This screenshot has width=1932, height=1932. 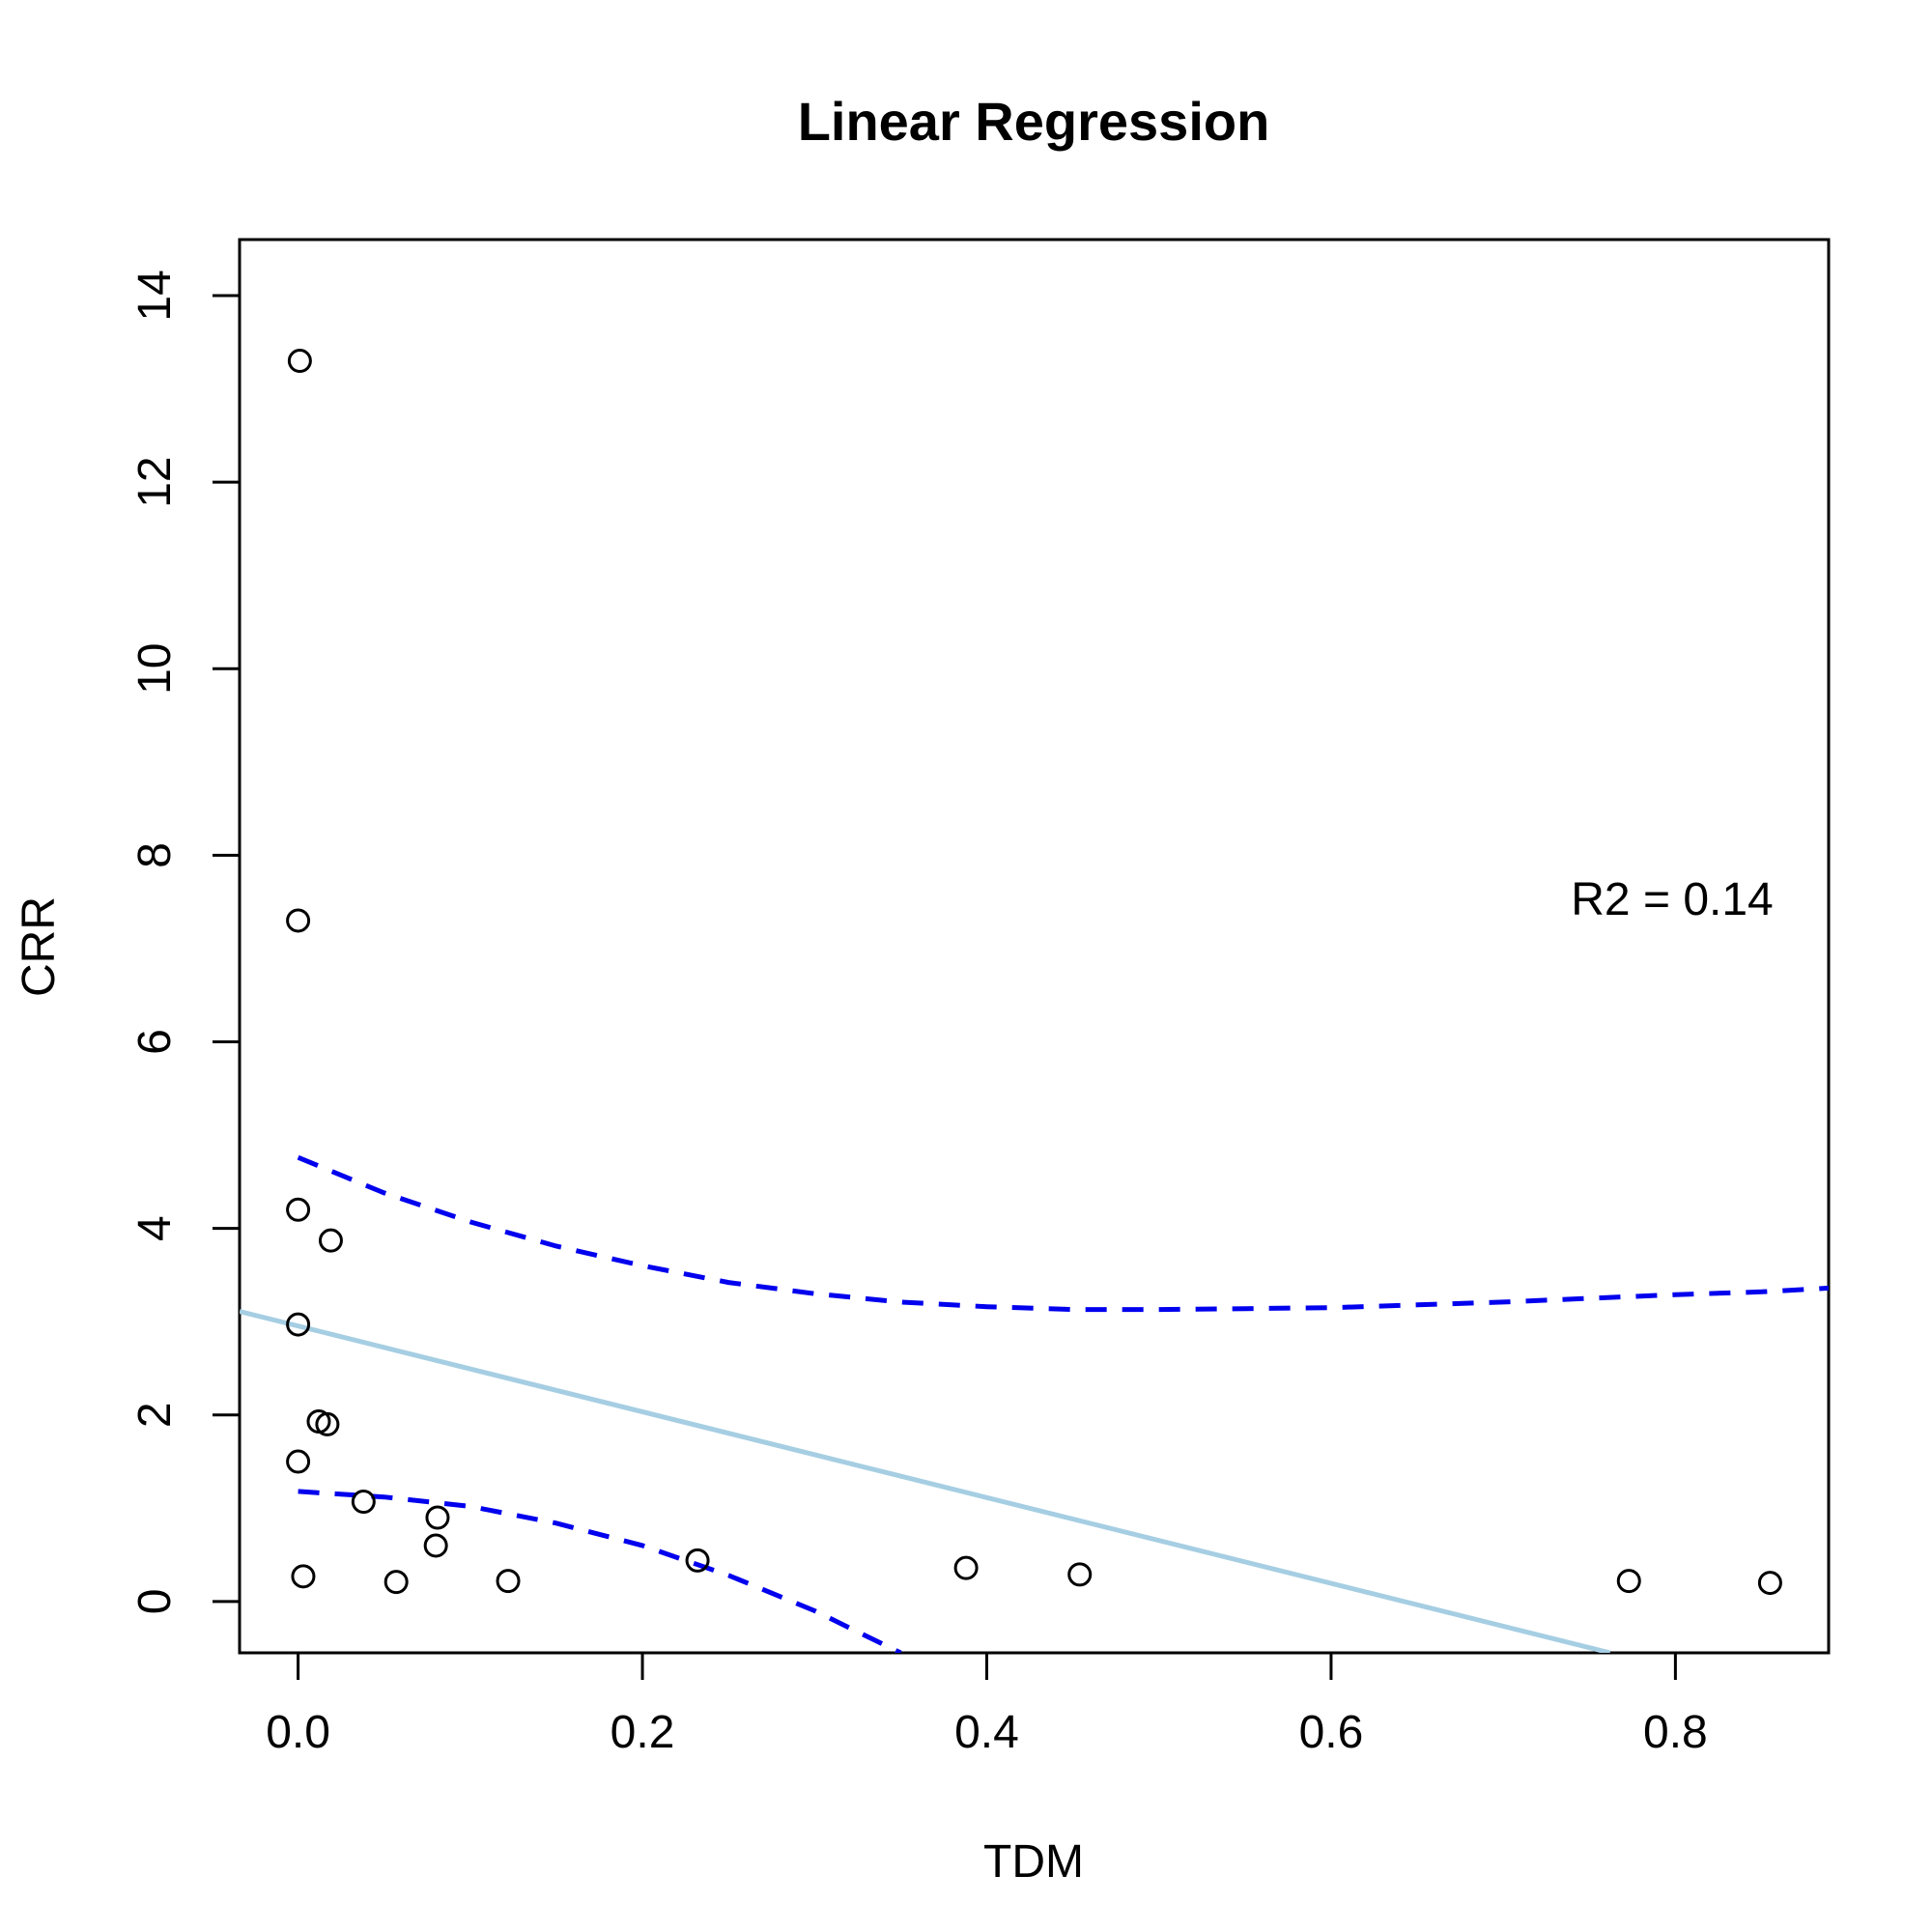 What do you see at coordinates (155, 295) in the screenshot?
I see `y-tick-label: 14` at bounding box center [155, 295].